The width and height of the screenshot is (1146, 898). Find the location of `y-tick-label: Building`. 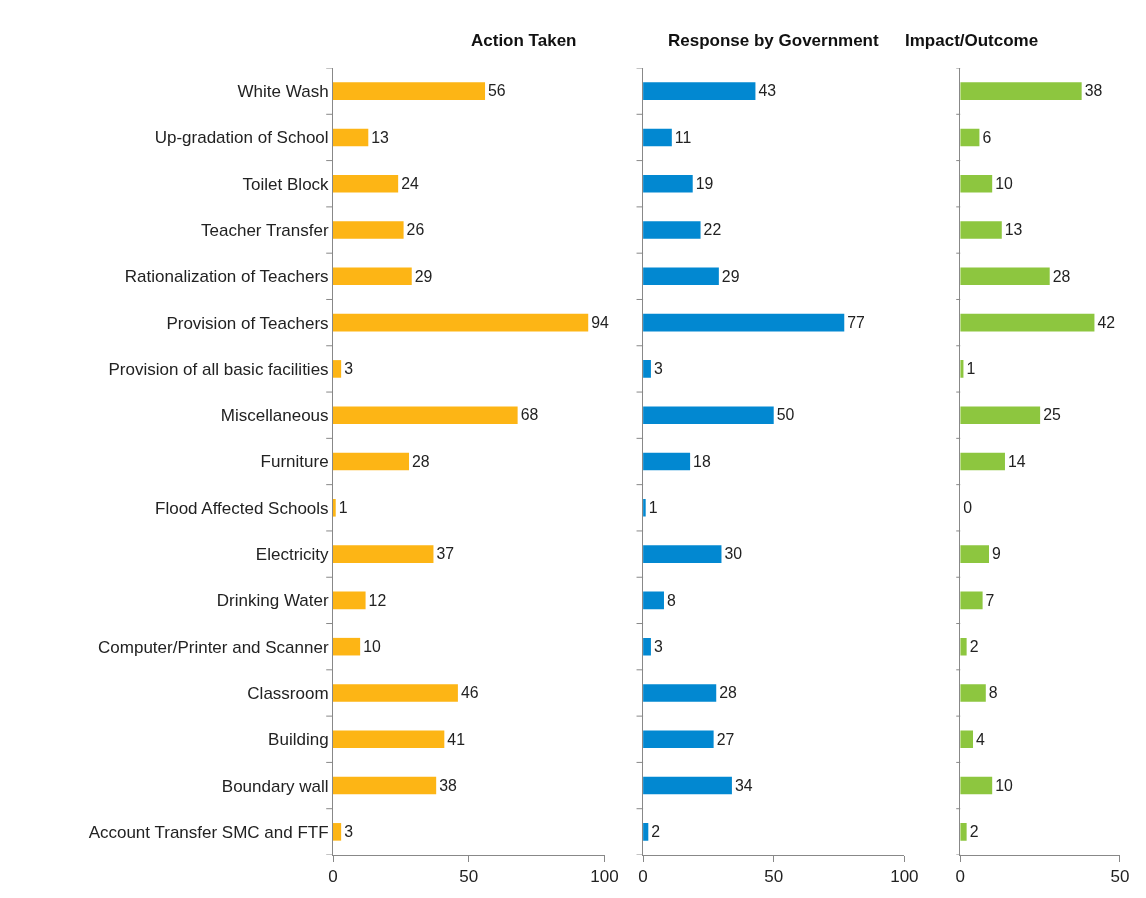

y-tick-label: Building is located at coordinates (298, 740).